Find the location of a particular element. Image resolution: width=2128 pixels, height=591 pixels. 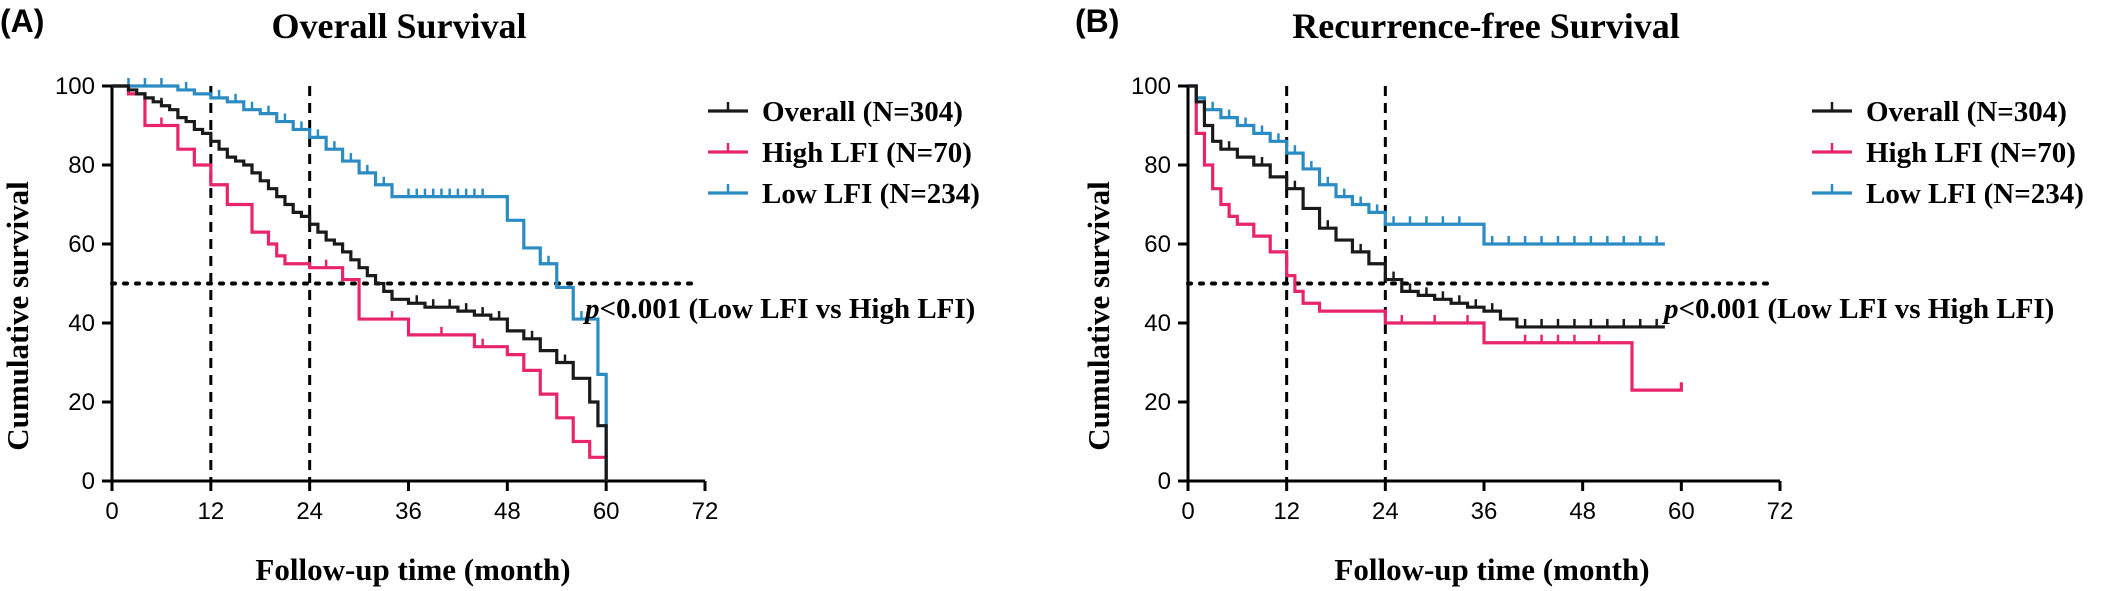

panel-a-legend-label-high: High LFI (N=70) is located at coordinates (867, 153).